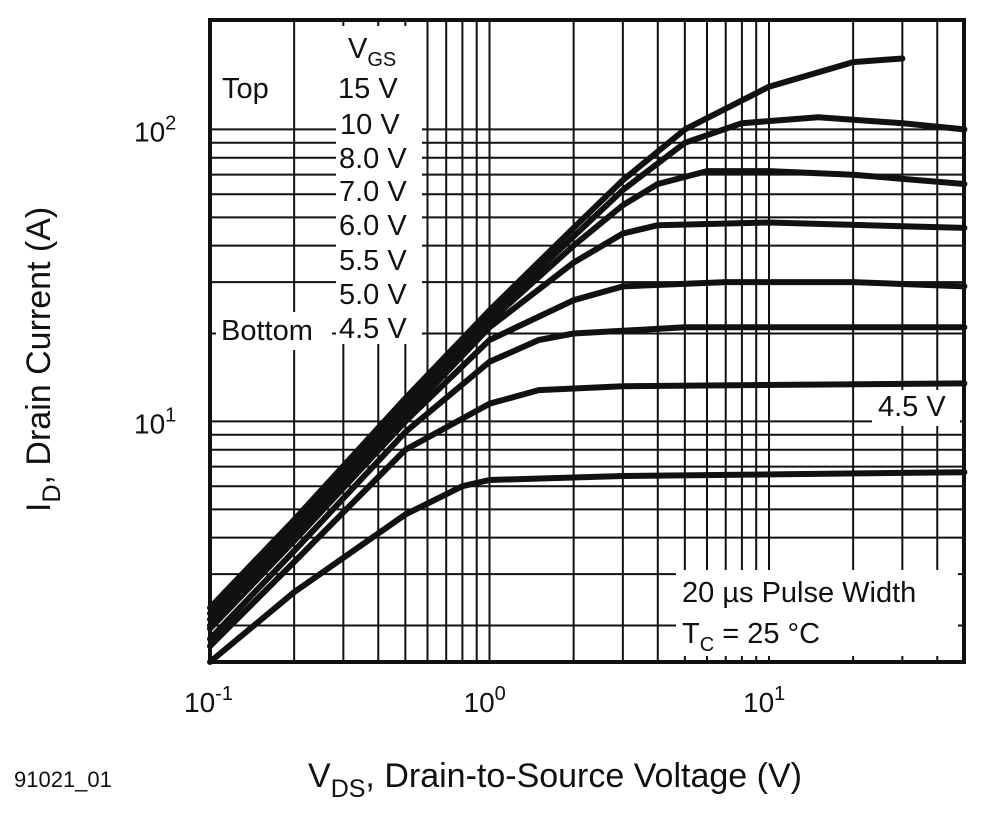 The image size is (988, 824). Describe the element at coordinates (208, 700) in the screenshot. I see `x-tick-label: 10⁻¹` at that location.